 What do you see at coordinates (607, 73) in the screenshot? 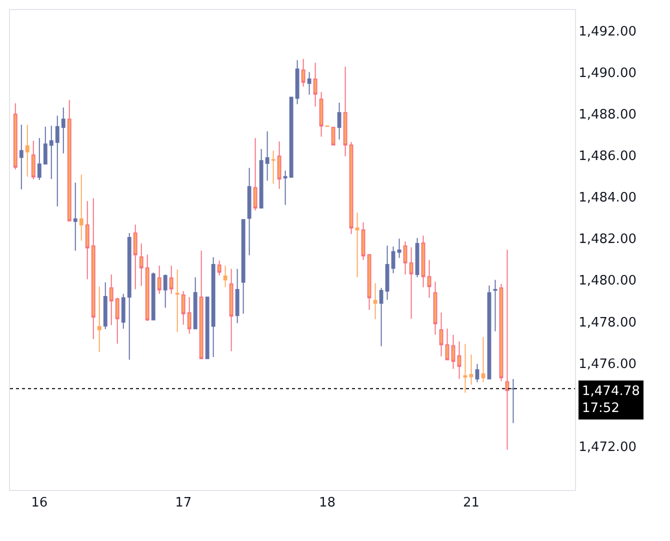
I see `y-tick-label: 1,490.00` at bounding box center [607, 73].